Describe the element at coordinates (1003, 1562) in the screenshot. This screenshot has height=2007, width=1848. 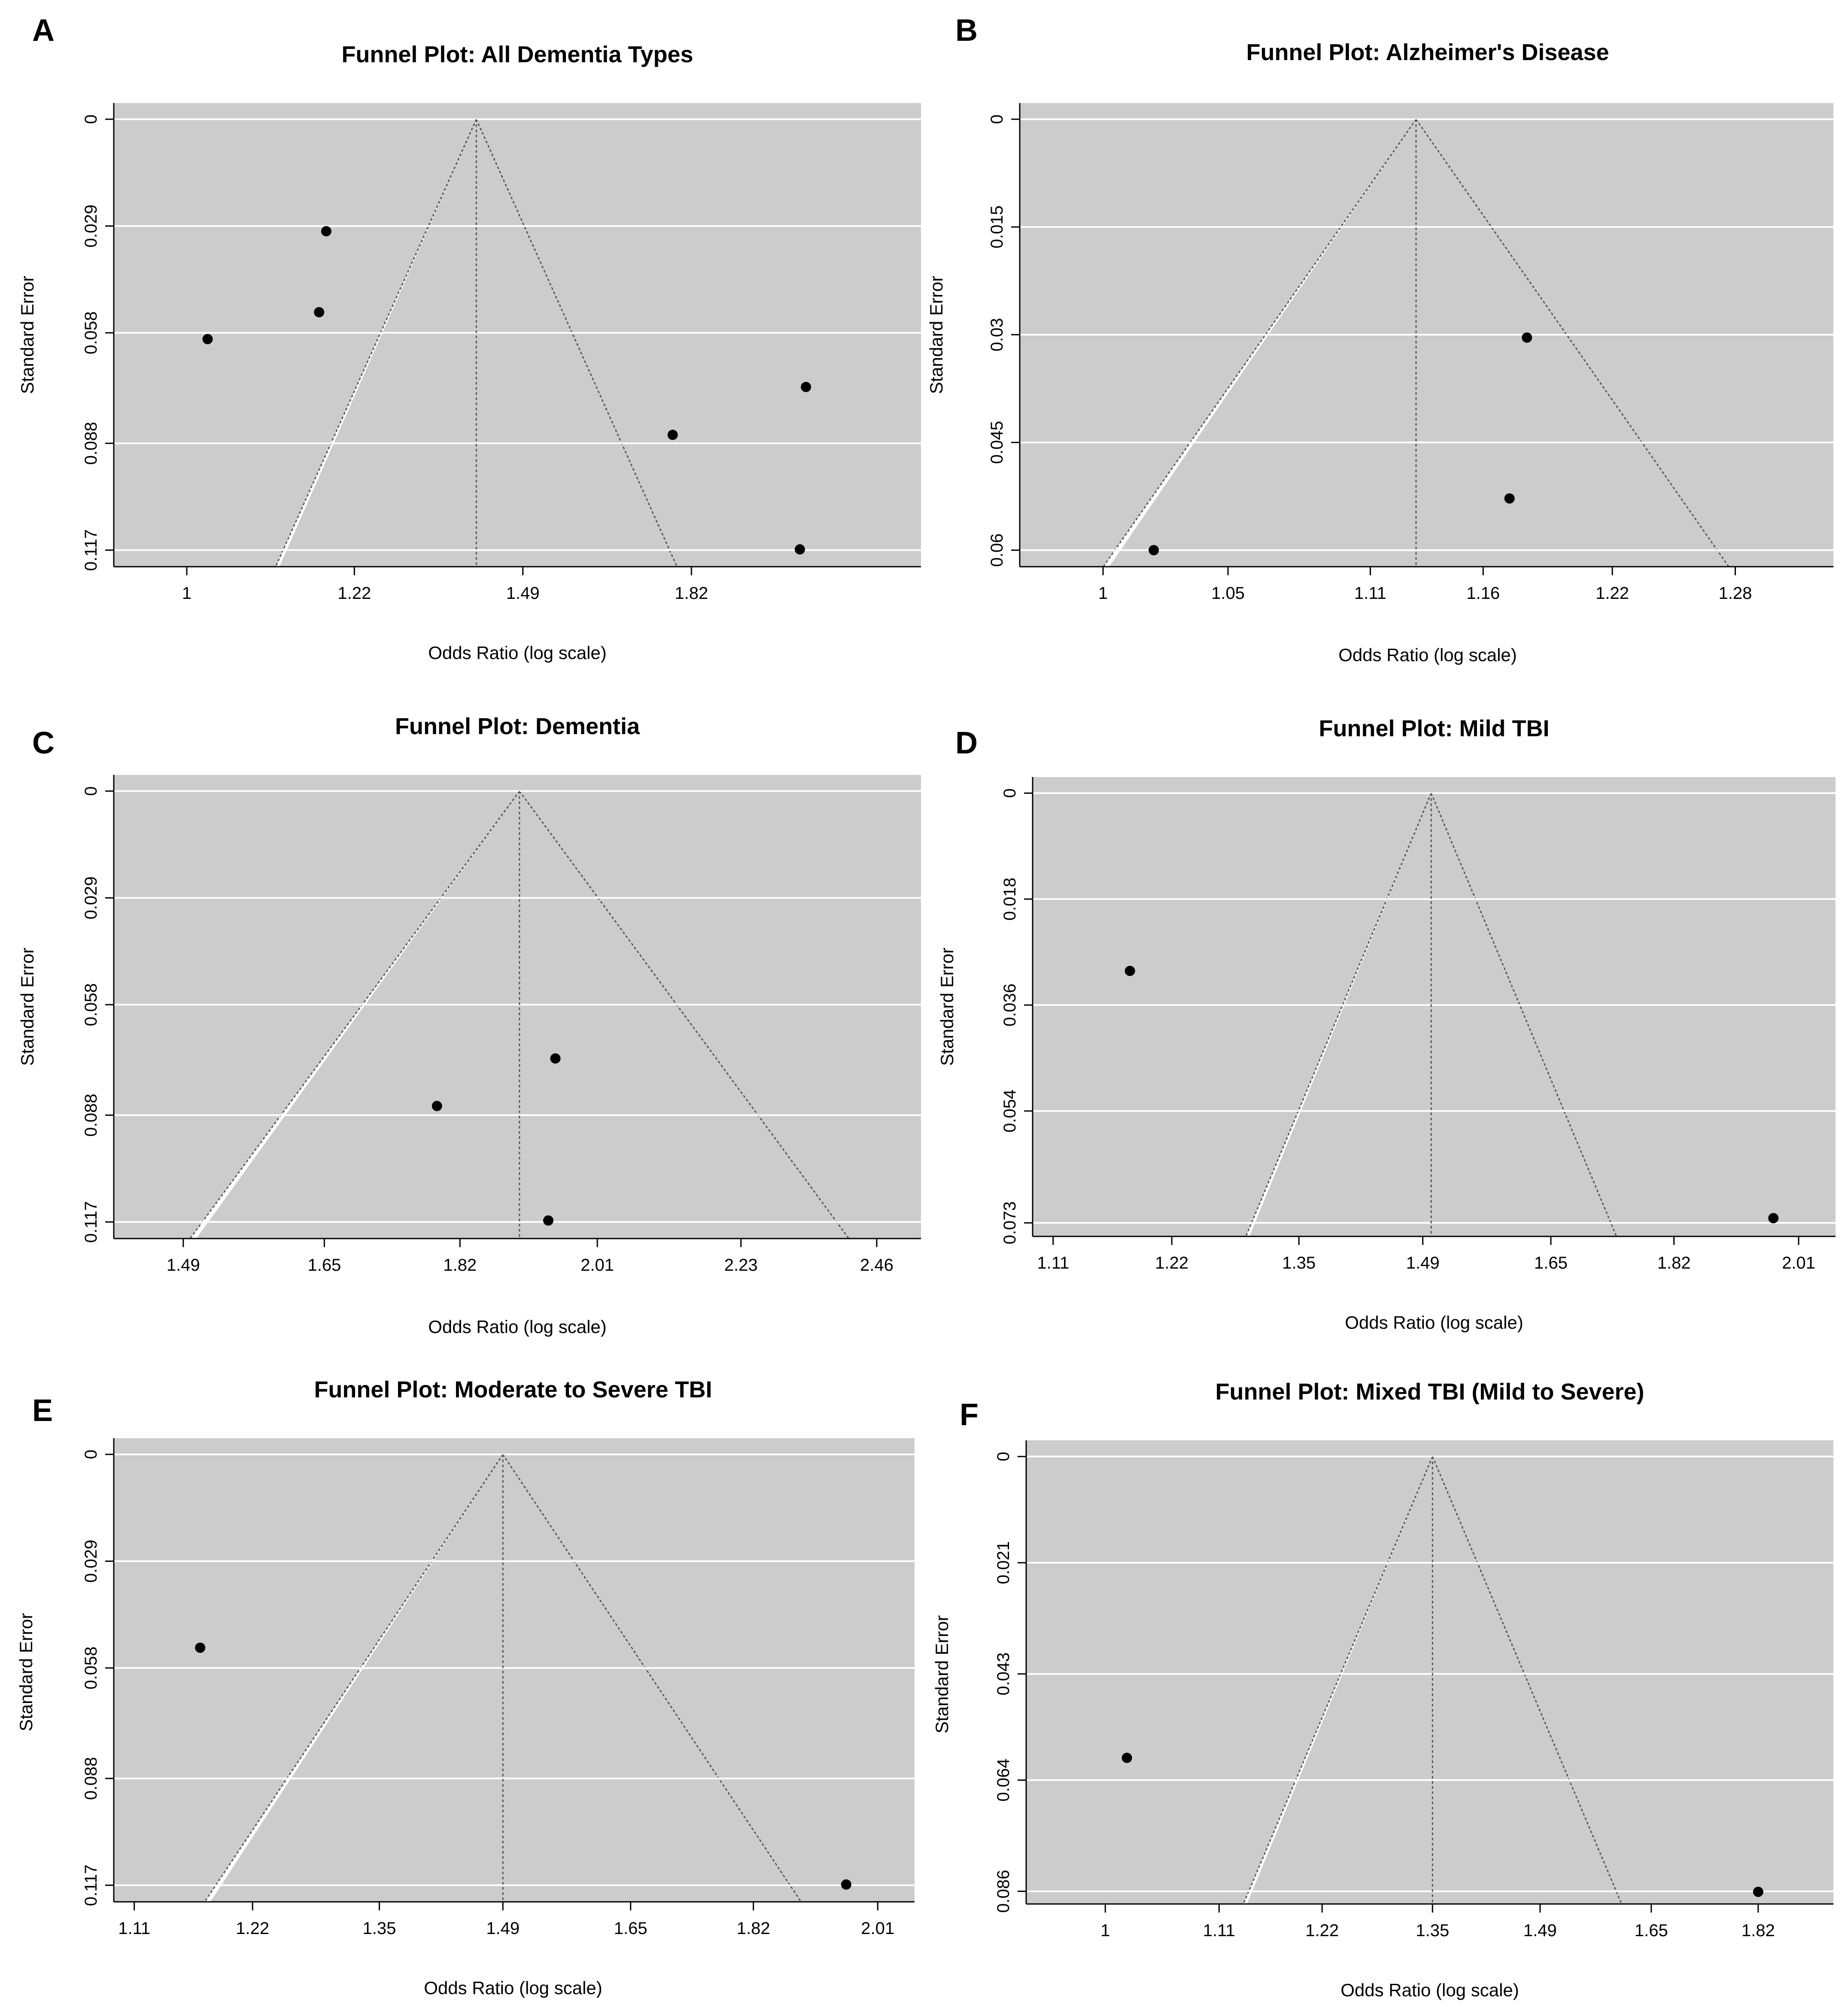
I see `y-tick-label: 0.021` at that location.